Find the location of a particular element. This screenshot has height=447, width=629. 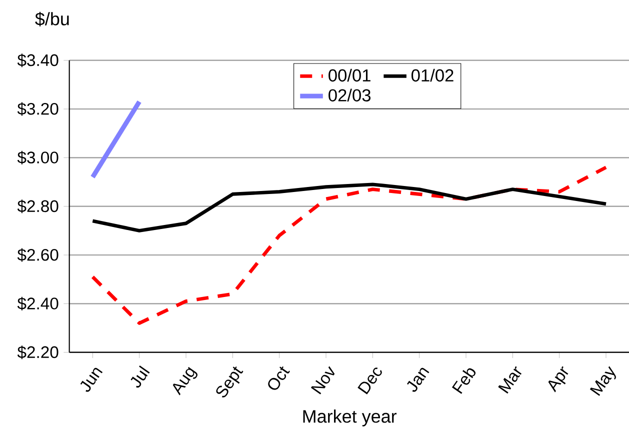

x-axis-title: Market year is located at coordinates (350, 418).